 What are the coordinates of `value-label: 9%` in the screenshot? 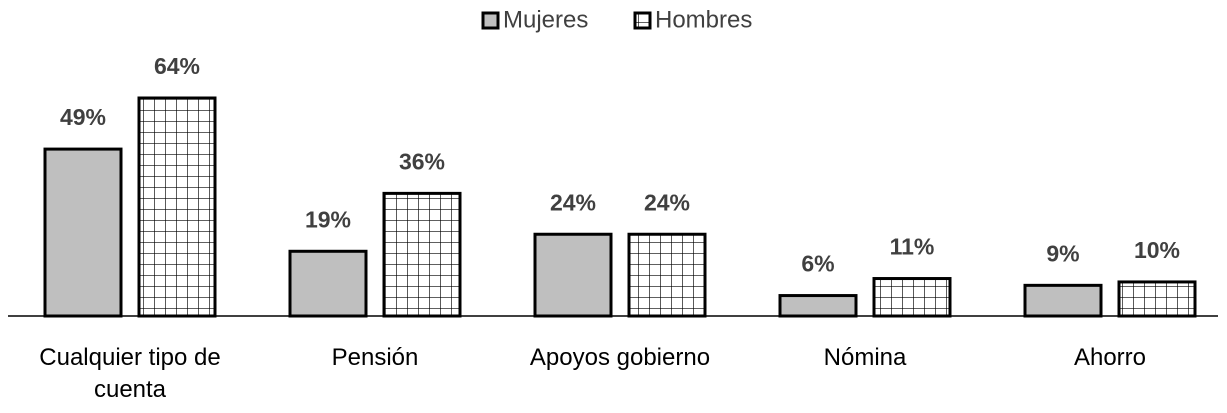 It's located at (1062, 253).